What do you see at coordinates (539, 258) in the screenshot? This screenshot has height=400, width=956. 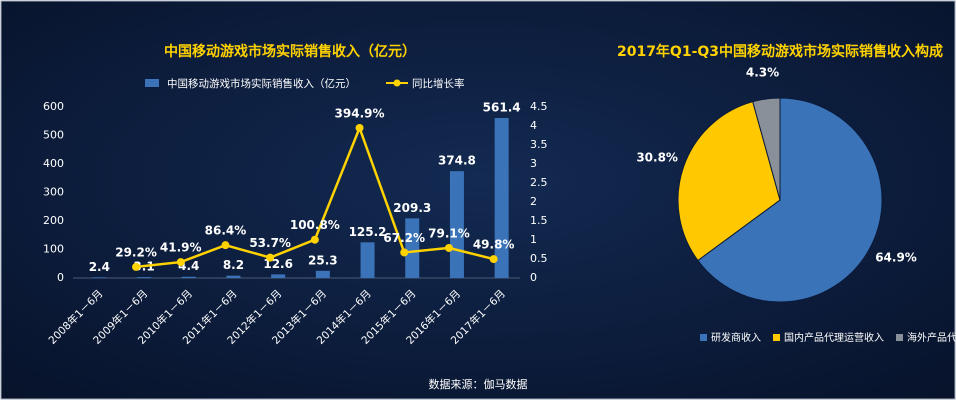 I see `y2-tick-label: 0.5` at bounding box center [539, 258].